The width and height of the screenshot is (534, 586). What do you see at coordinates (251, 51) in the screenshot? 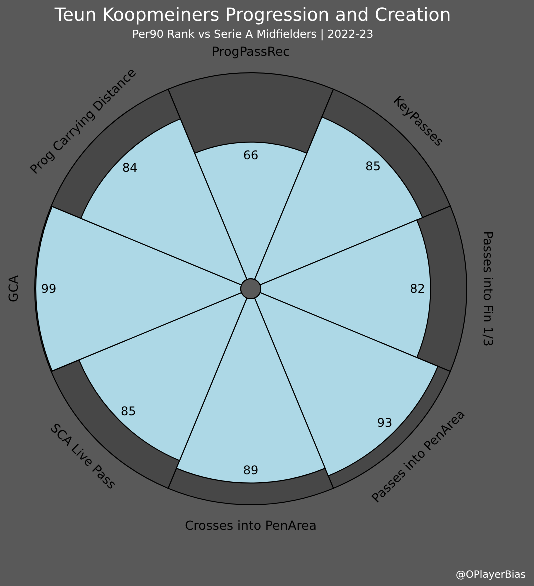
I see `category-label: ProgPassRec` at bounding box center [251, 51].